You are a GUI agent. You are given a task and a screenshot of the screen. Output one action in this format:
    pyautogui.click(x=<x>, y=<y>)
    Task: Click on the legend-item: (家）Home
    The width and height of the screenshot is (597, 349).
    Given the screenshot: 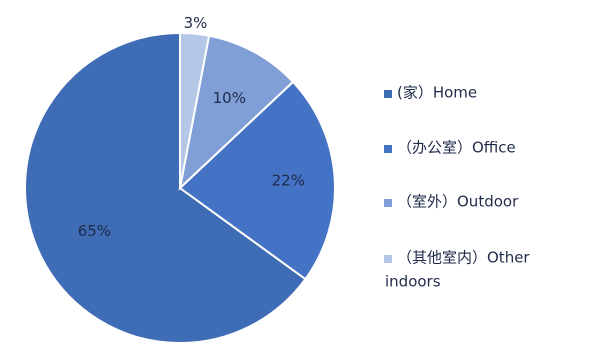 What is the action you would take?
    pyautogui.click(x=430, y=93)
    